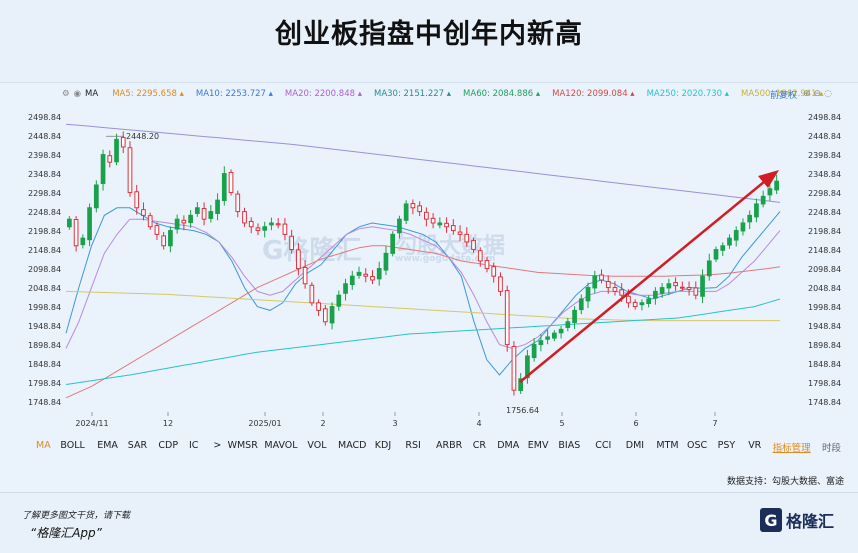  What do you see at coordinates (824, 383) in the screenshot?
I see `y-tick-label-right: 1798.84` at bounding box center [824, 383].